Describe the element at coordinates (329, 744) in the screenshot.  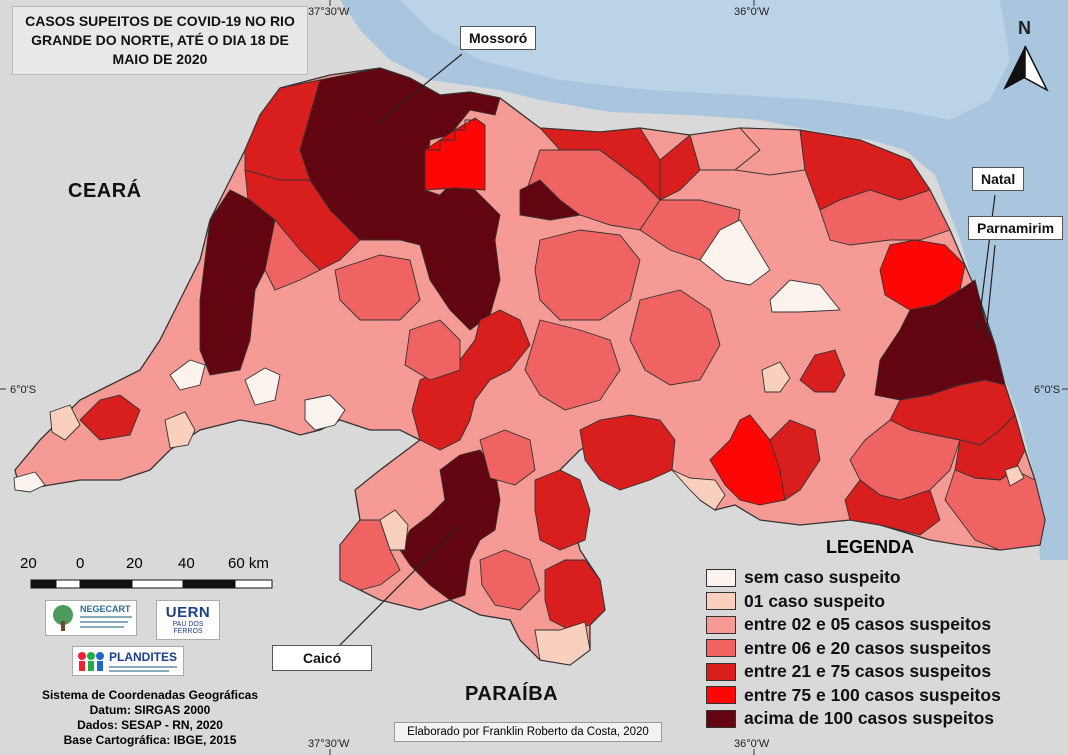
I see `coord-bottom-left: 37°30'W` at that location.